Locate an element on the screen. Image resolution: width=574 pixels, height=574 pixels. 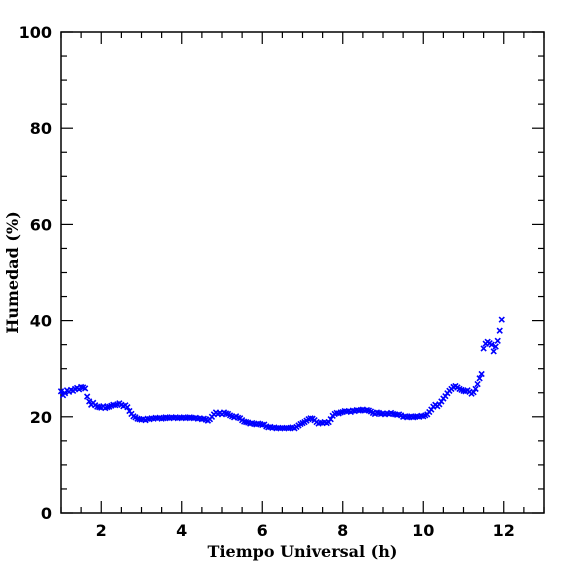
y-tick-label: 0 is located at coordinates (46, 513).